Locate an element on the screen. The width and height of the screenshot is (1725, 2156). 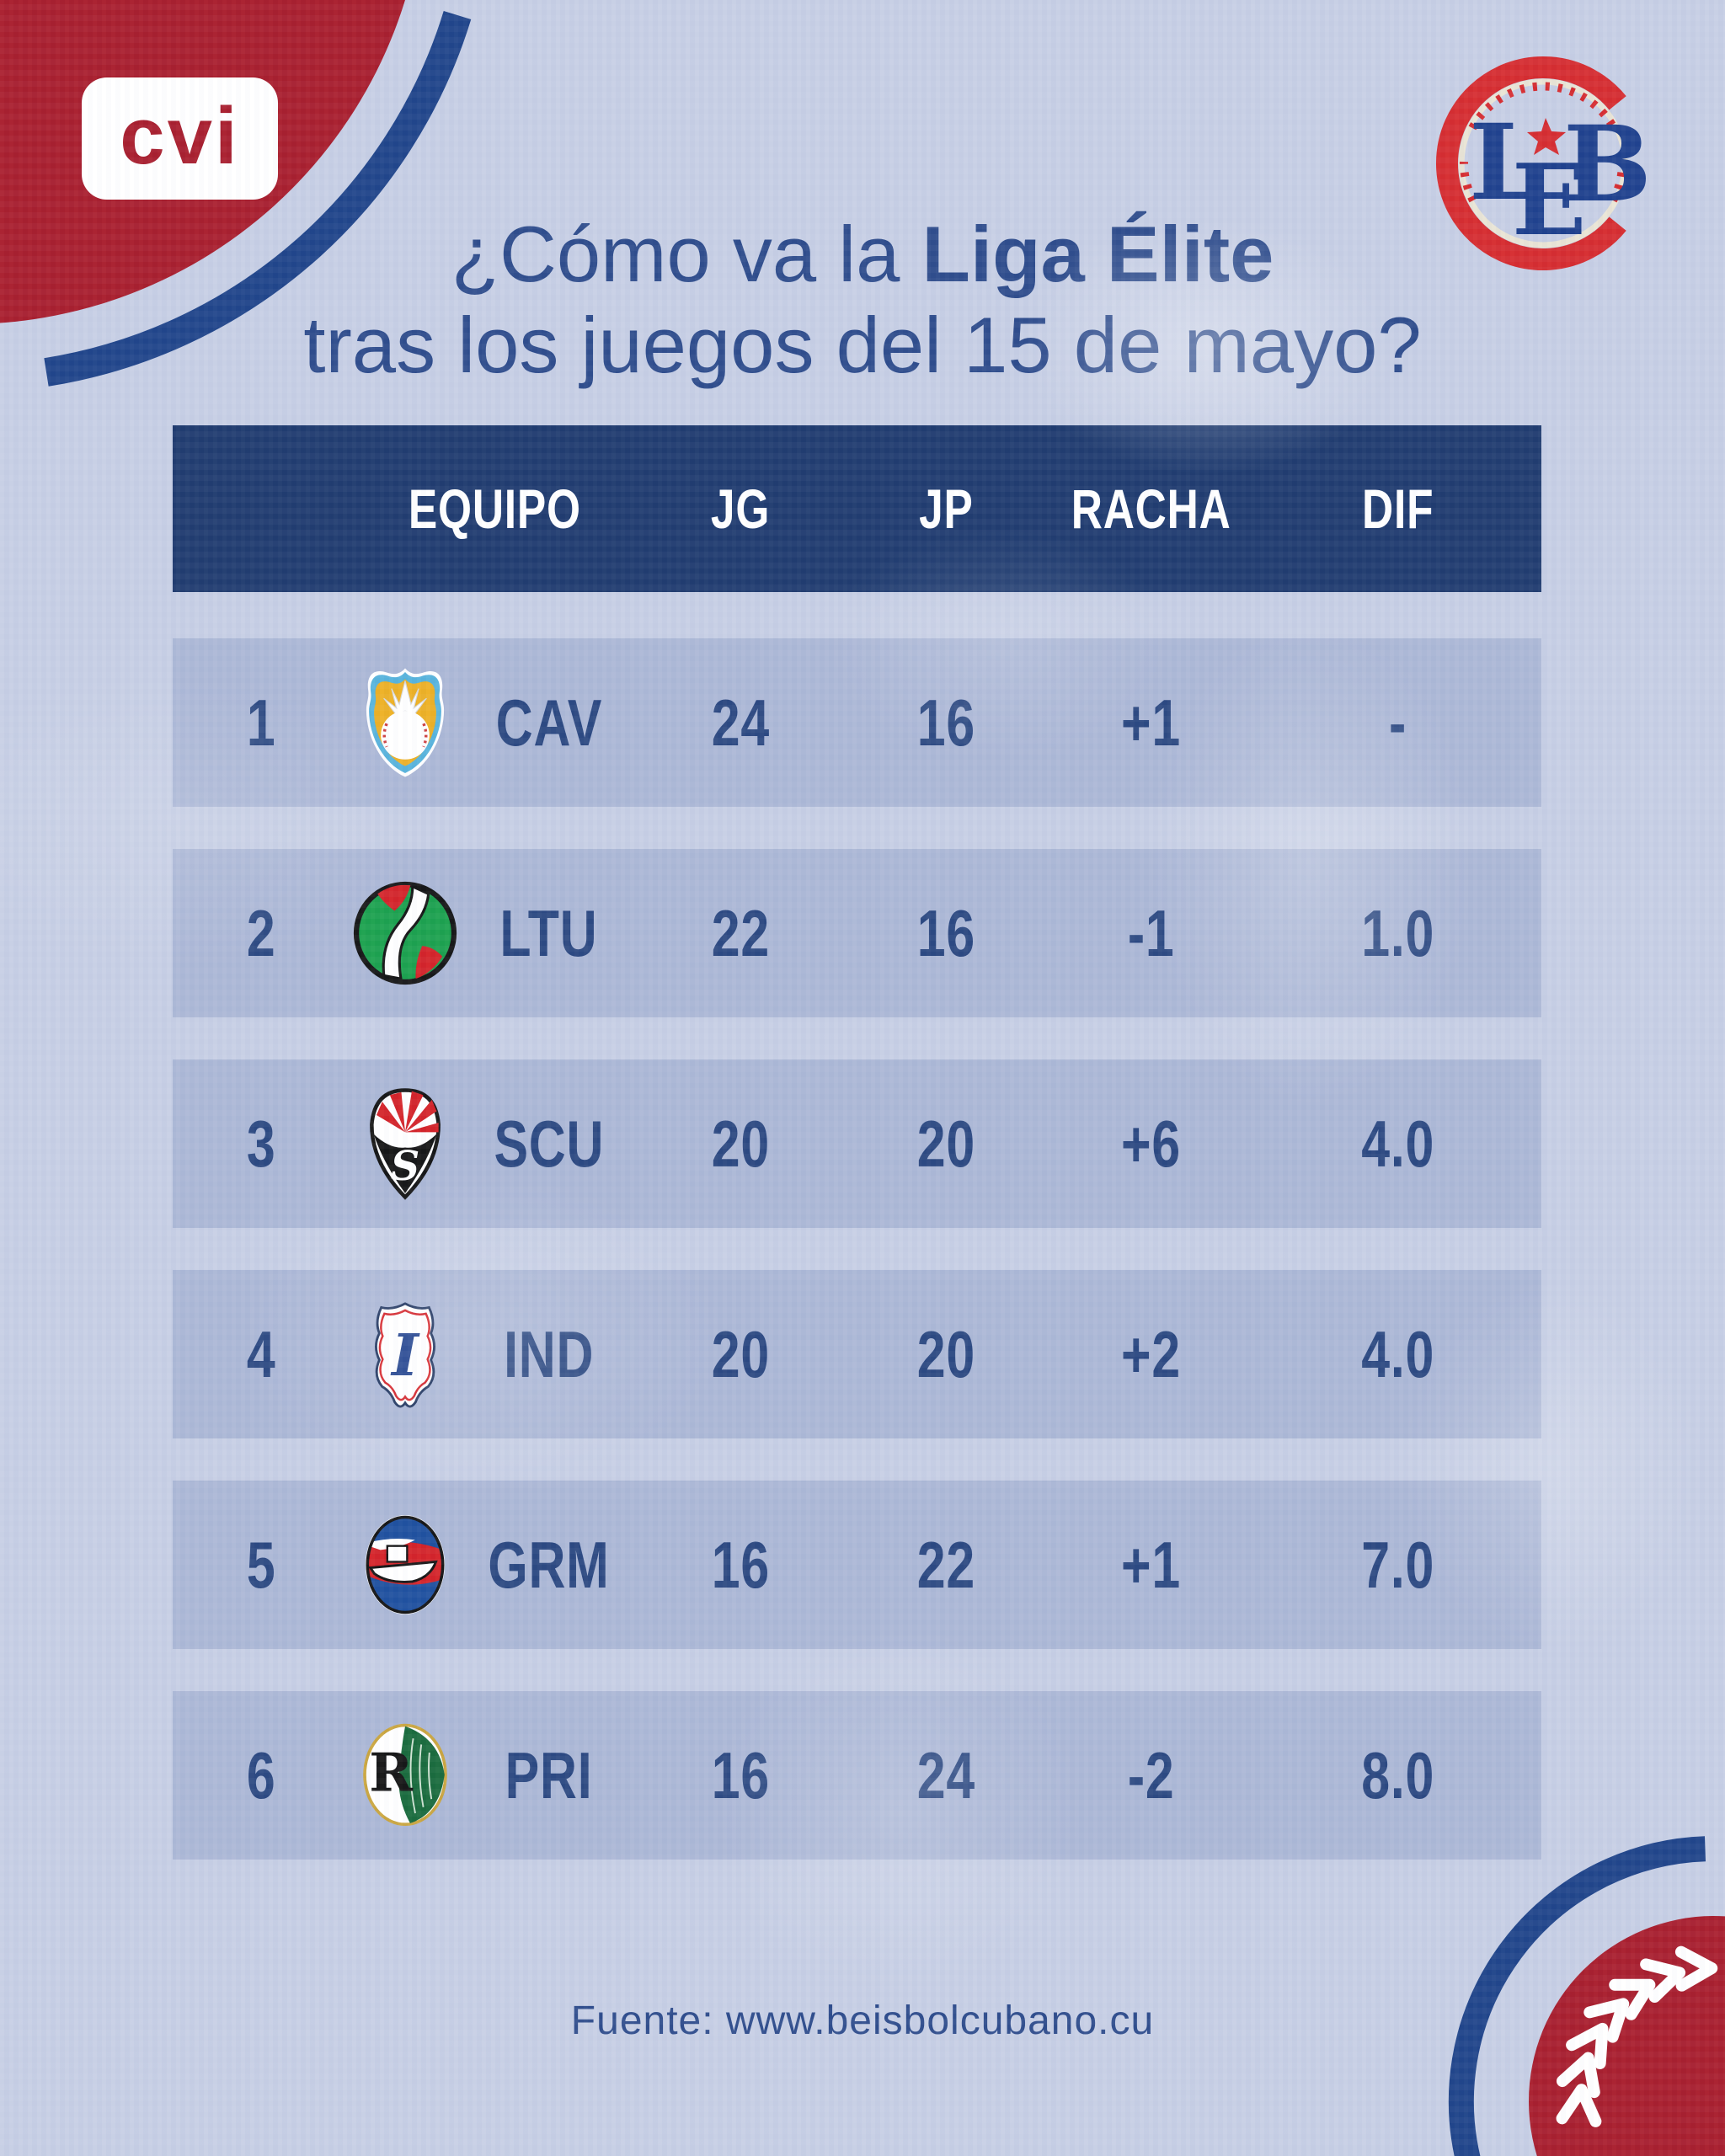
cvi-logo-text: cvi is located at coordinates (180, 135).